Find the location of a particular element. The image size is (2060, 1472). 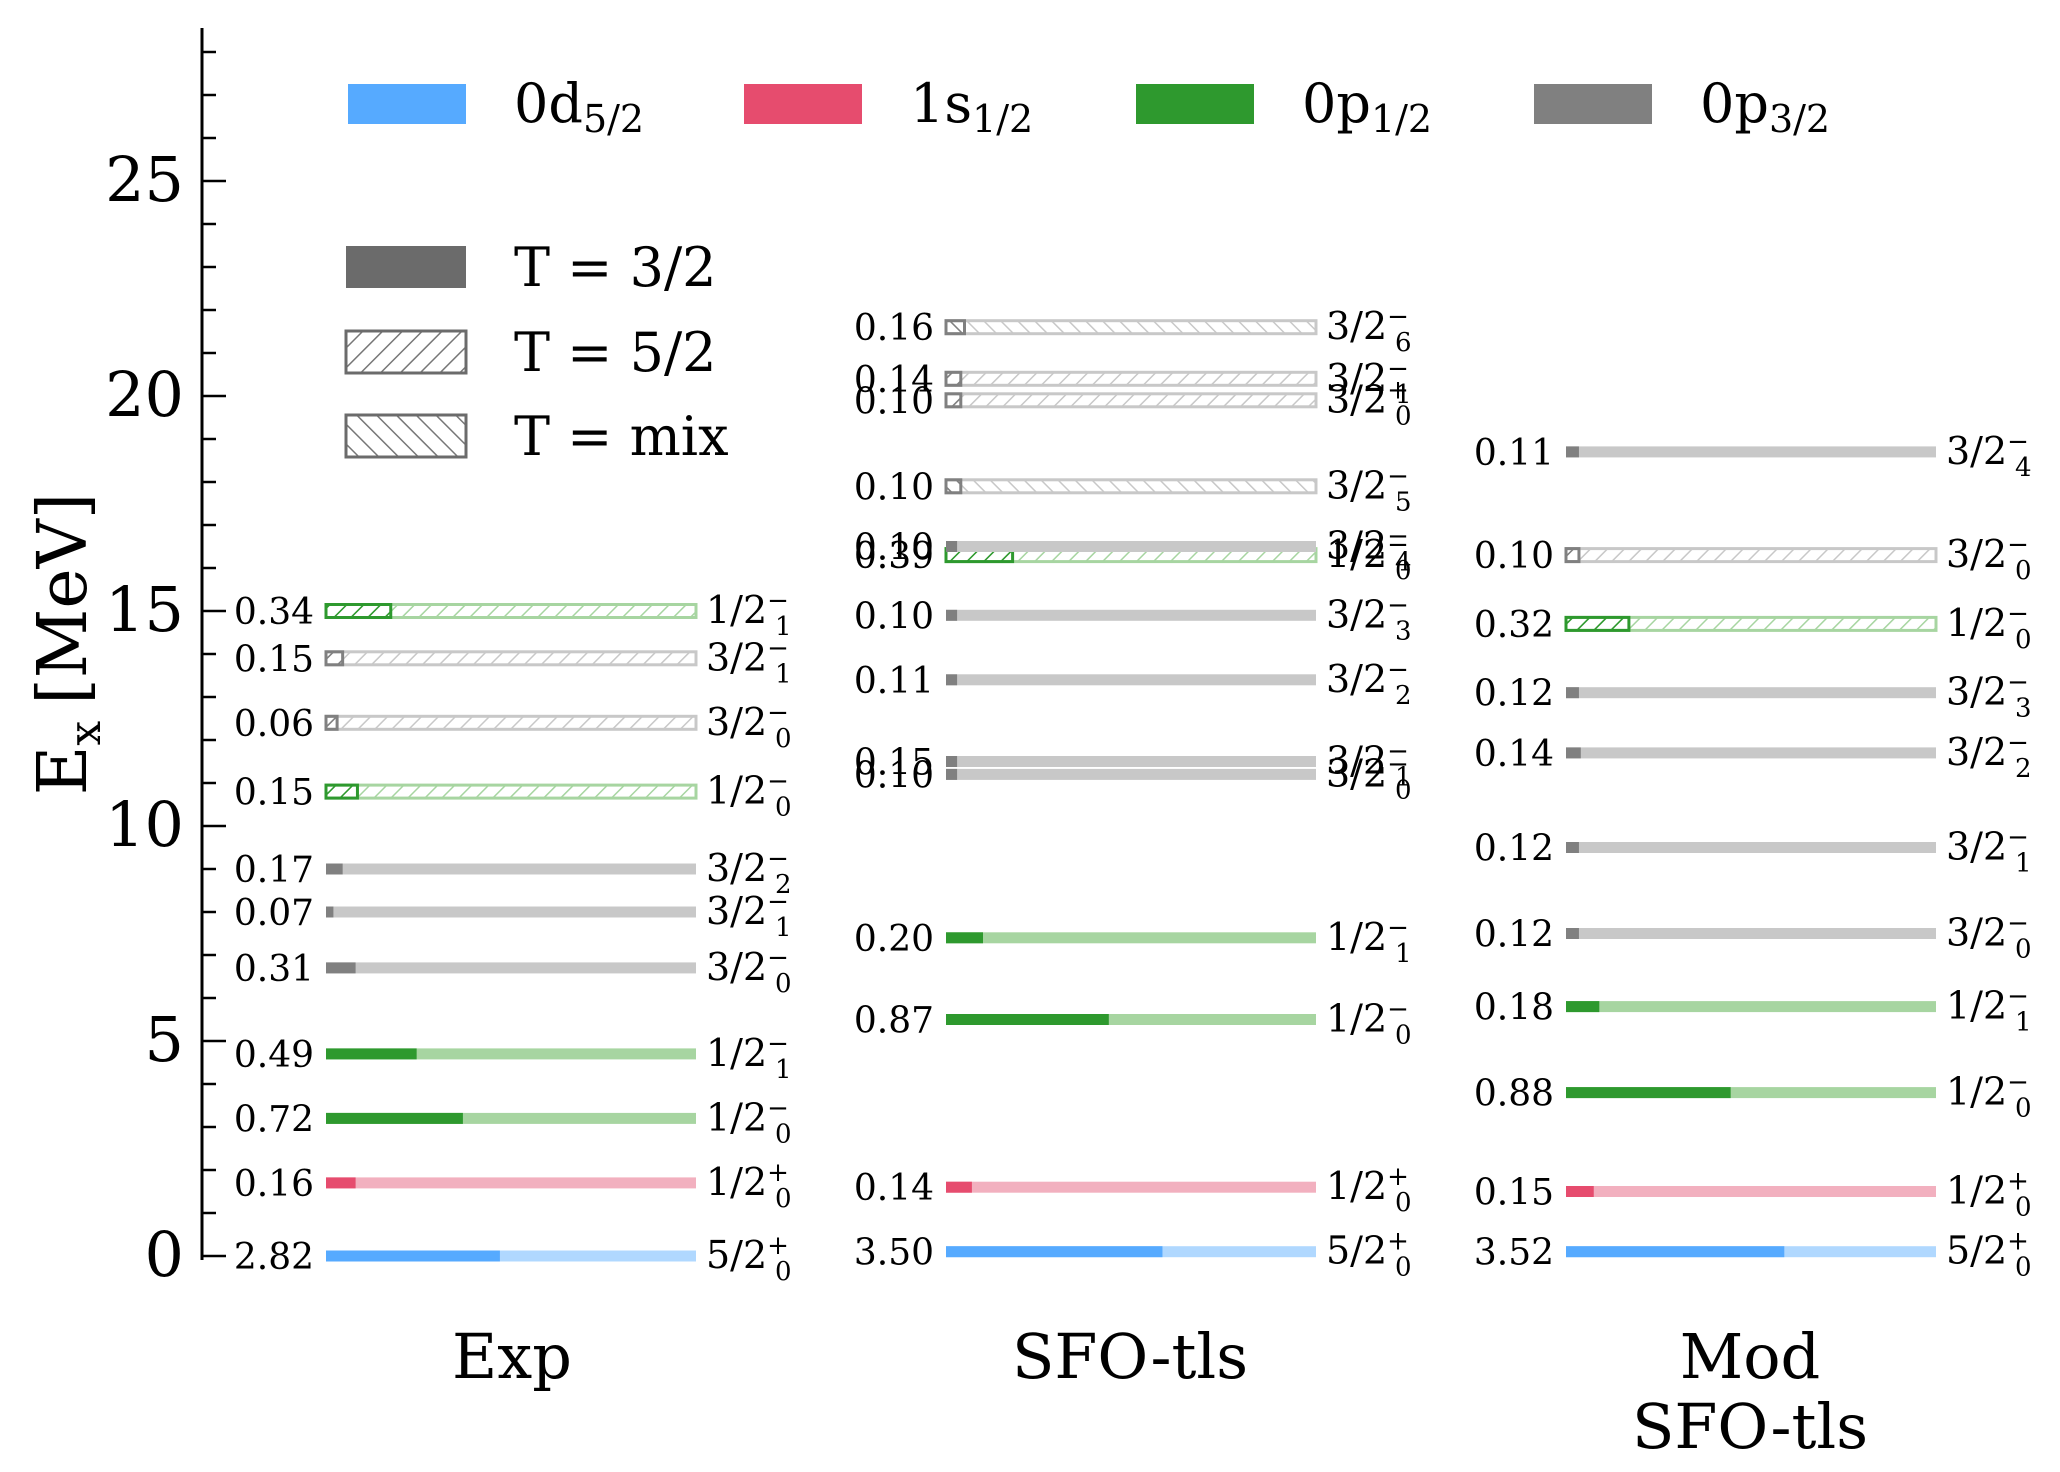

y-tick-label: 20 is located at coordinates (144, 394).